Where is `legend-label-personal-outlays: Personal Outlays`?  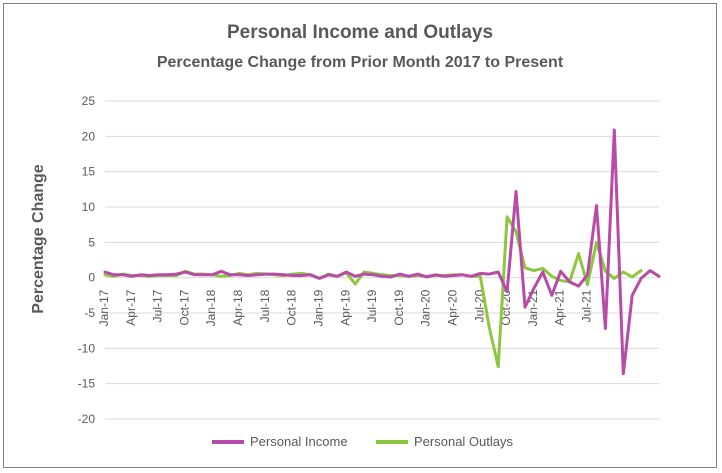
legend-label-personal-outlays: Personal Outlays is located at coordinates (463, 441).